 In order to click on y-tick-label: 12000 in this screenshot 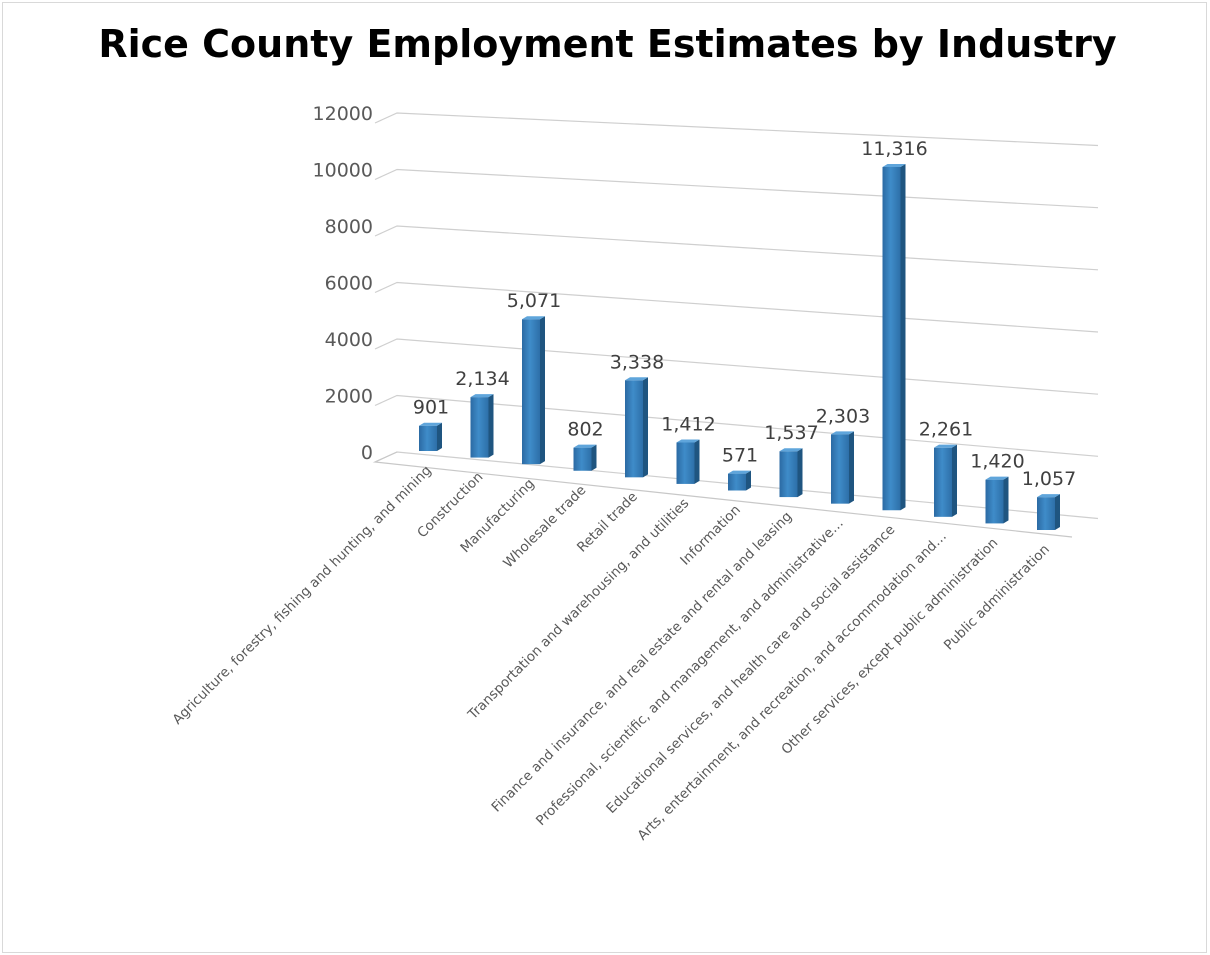, I will do `click(343, 114)`.